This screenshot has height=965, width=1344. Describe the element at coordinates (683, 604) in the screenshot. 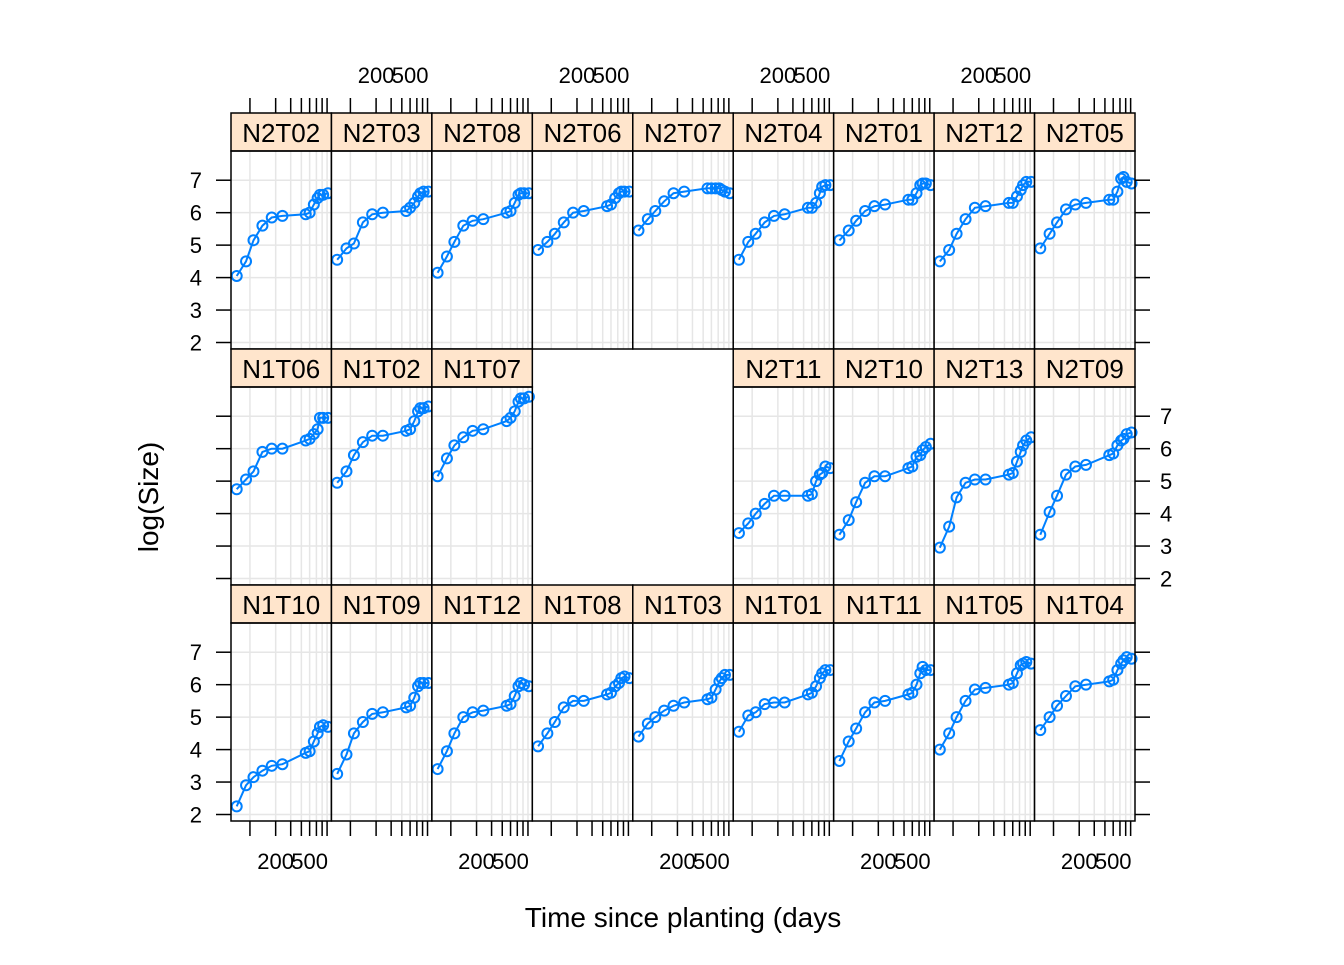

I see `strip-n1t03` at that location.